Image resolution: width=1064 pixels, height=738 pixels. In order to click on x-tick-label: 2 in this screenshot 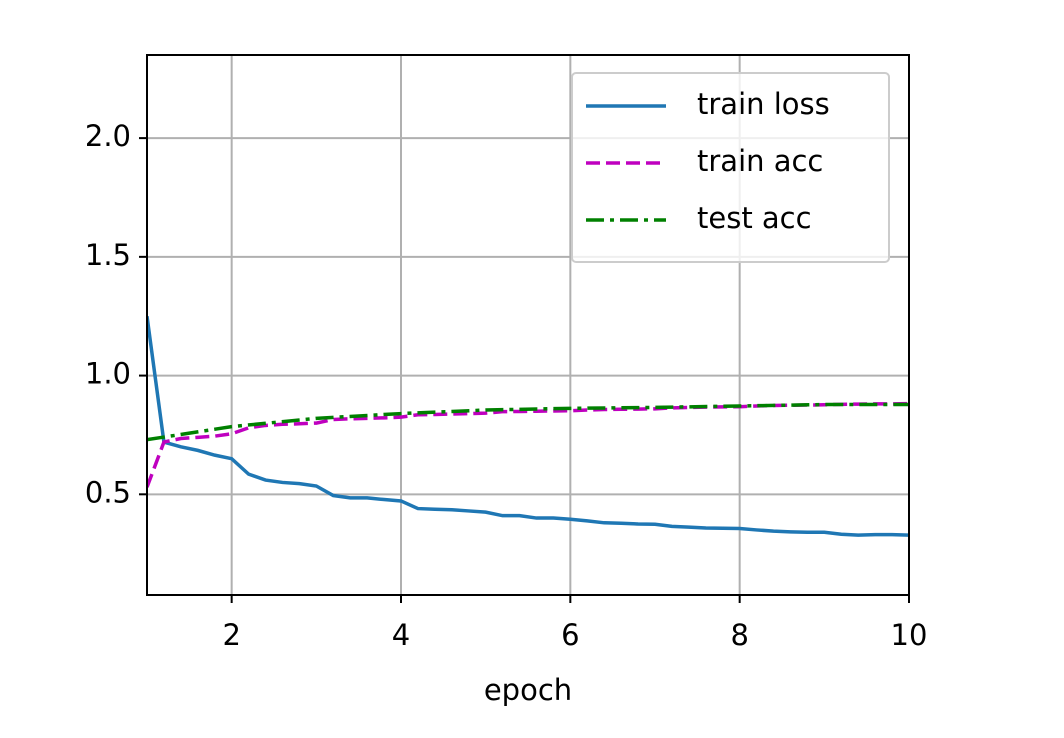, I will do `click(231, 635)`.